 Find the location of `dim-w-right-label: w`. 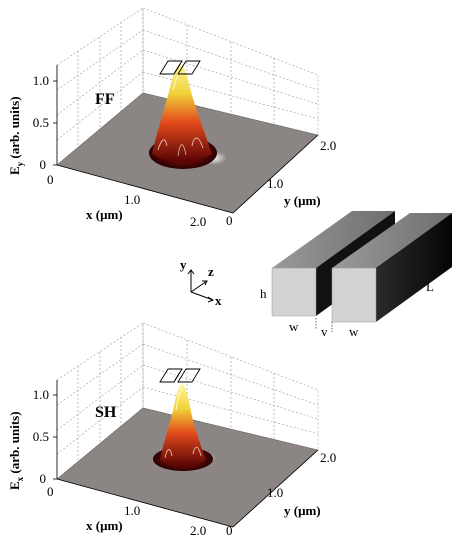

dim-w-right-label: w is located at coordinates (354, 331).